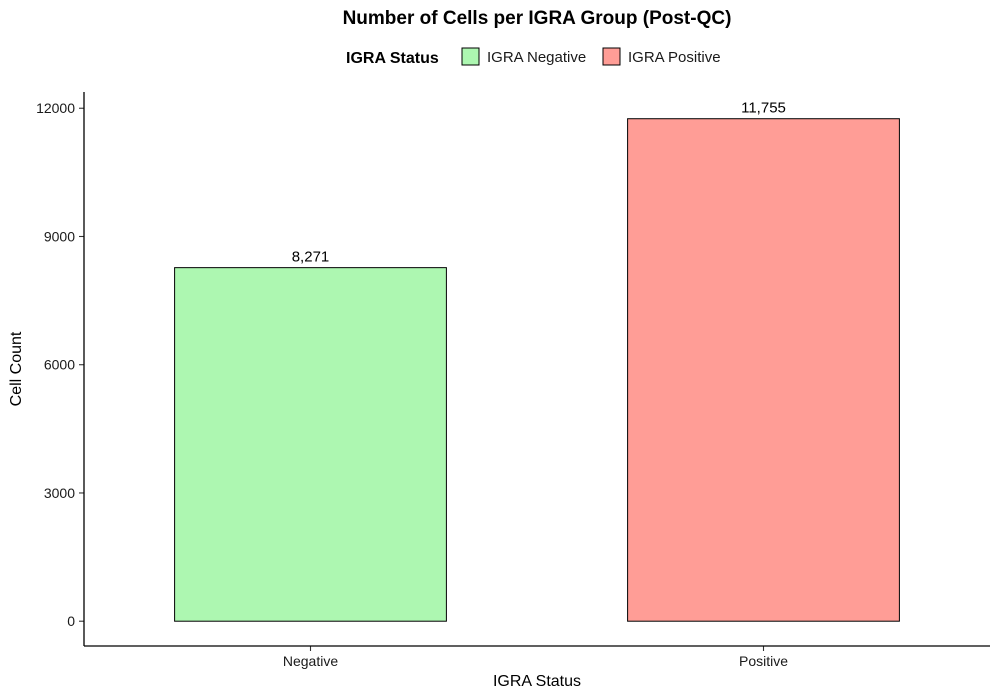  I want to click on y-tick-label: 12000, so click(55, 108).